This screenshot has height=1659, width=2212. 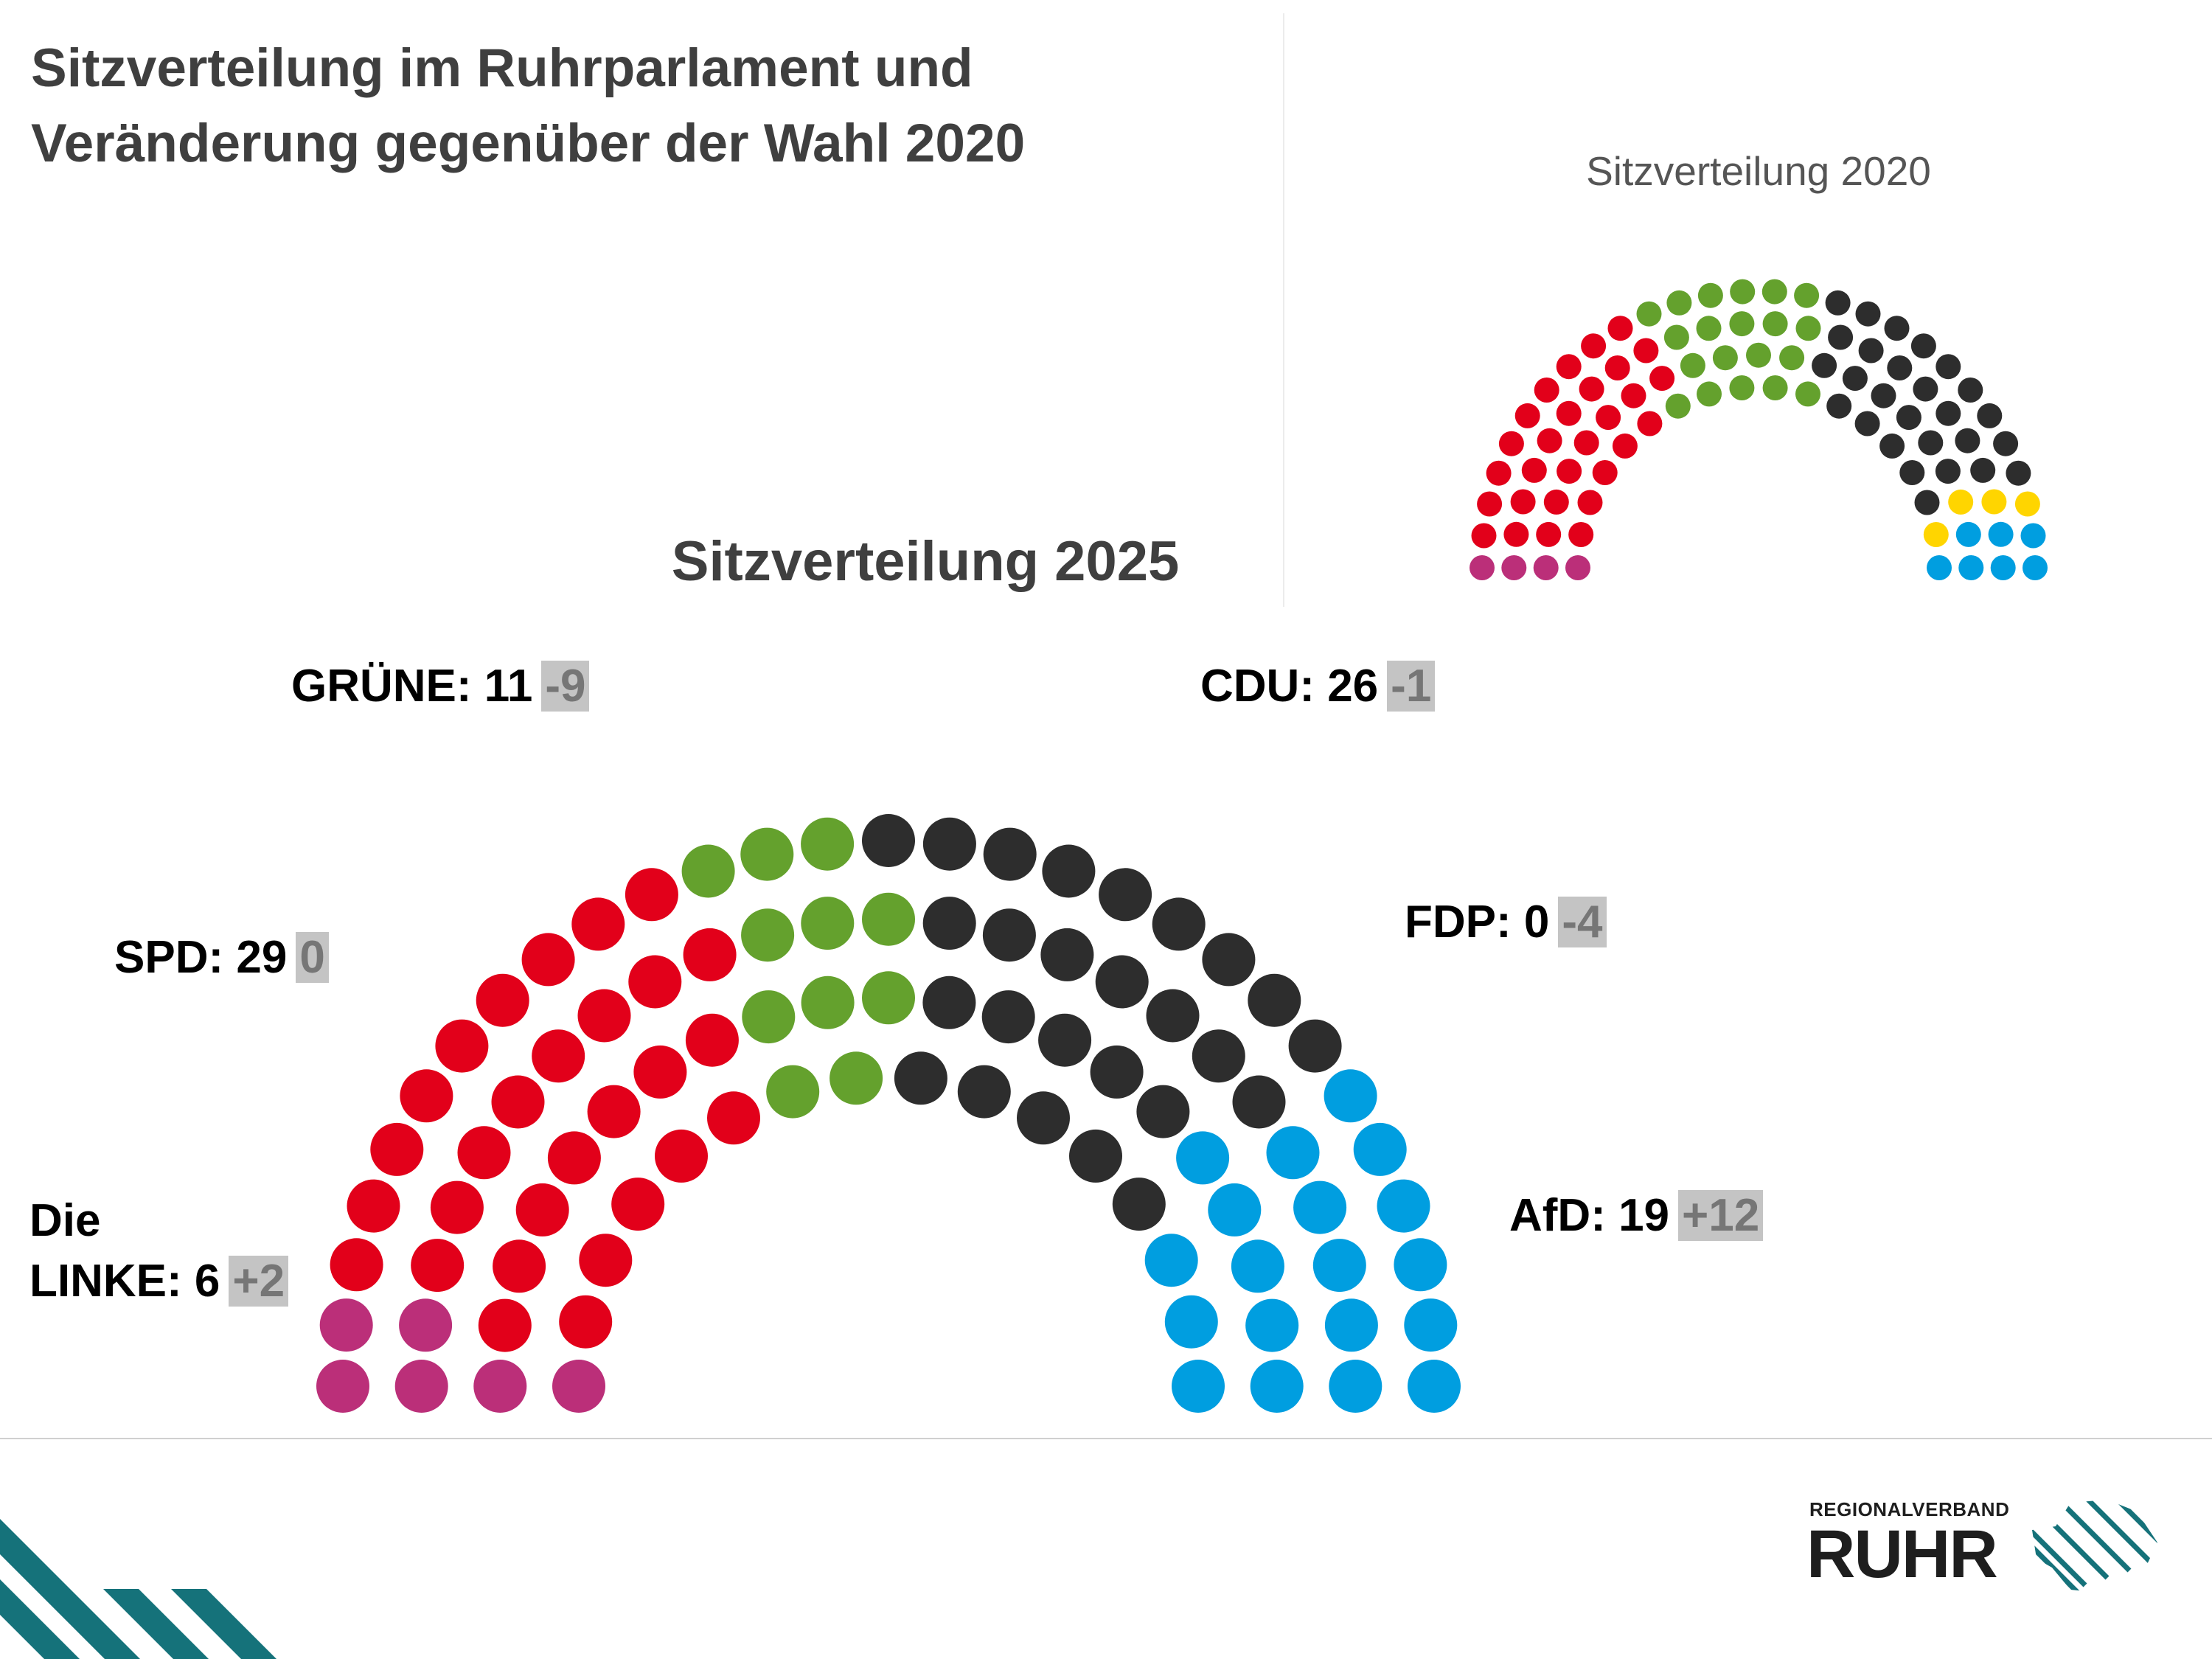 I want to click on corner-stripes-decoration, so click(x=138, y=1589).